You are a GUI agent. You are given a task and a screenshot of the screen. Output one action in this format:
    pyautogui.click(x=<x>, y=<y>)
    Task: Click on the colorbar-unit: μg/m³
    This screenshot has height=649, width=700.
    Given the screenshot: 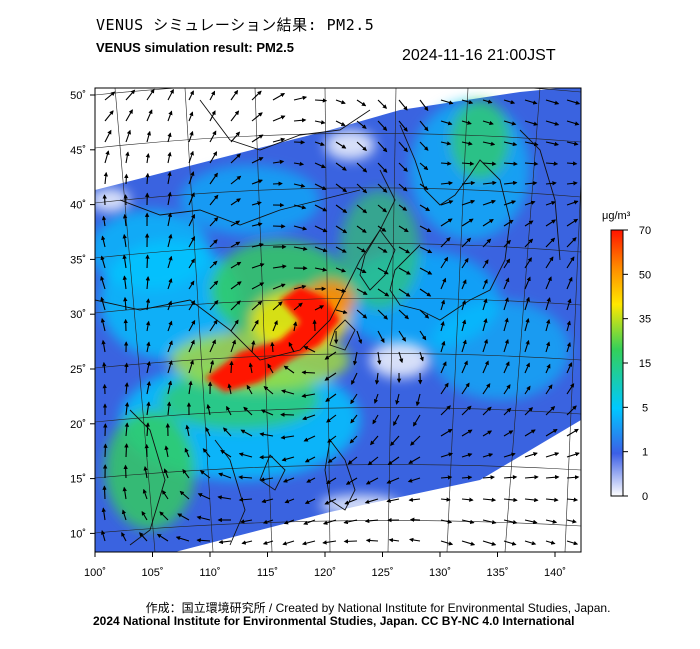 What is the action you would take?
    pyautogui.click(x=616, y=216)
    